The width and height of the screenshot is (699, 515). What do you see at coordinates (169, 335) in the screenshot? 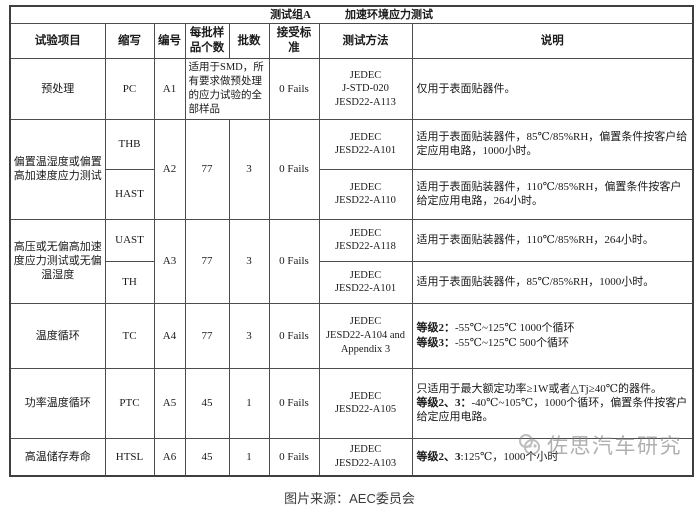
I see `cell-code: A4` at bounding box center [169, 335].